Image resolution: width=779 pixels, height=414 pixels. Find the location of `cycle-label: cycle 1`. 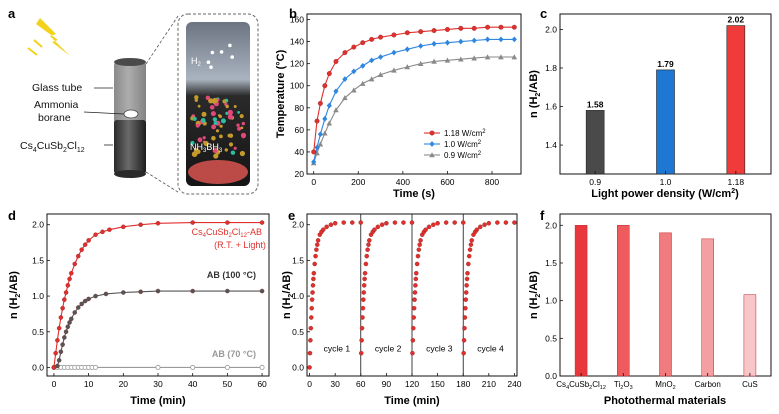

cycle-label: cycle 1 is located at coordinates (337, 349).